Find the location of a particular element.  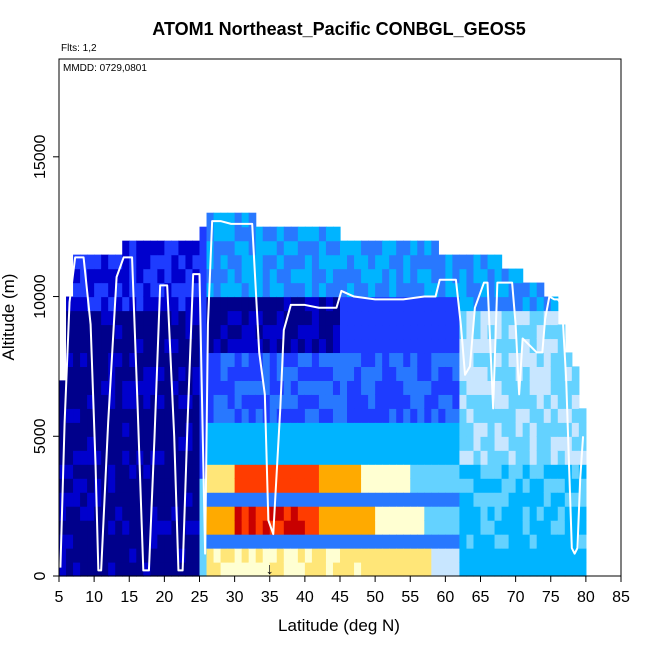

y-tick-label: 10000 is located at coordinates (40, 296).